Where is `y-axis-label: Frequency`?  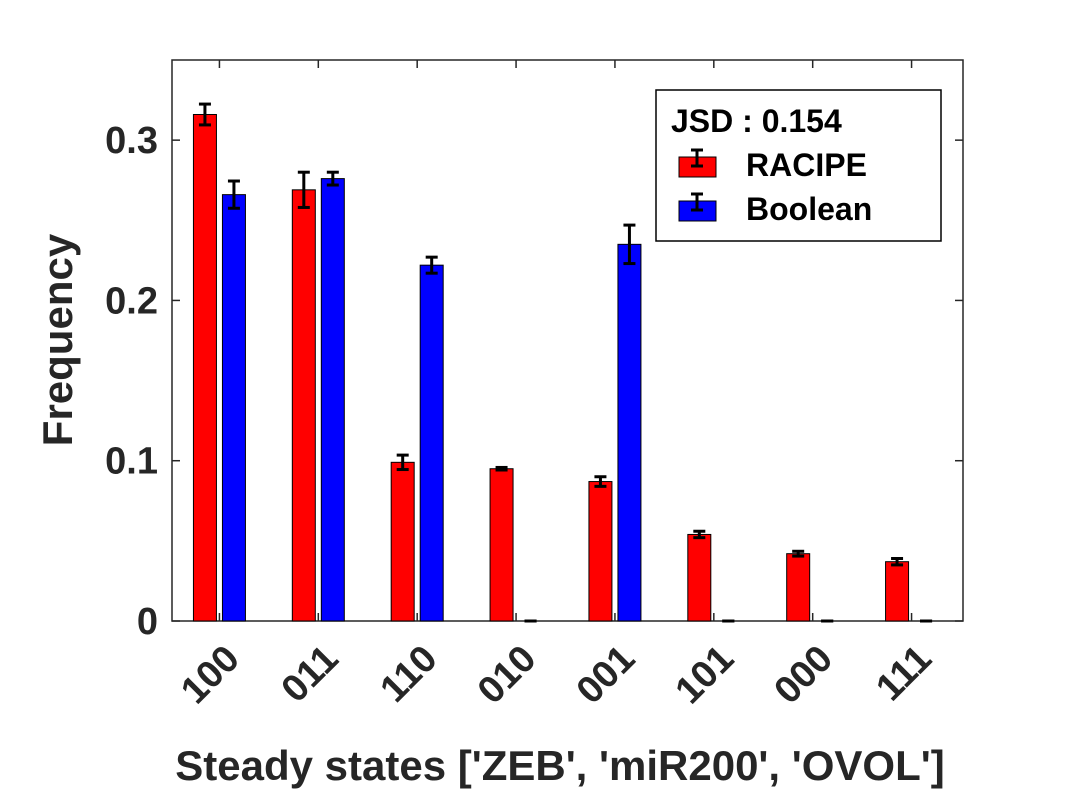
y-axis-label: Frequency is located at coordinates (57, 339).